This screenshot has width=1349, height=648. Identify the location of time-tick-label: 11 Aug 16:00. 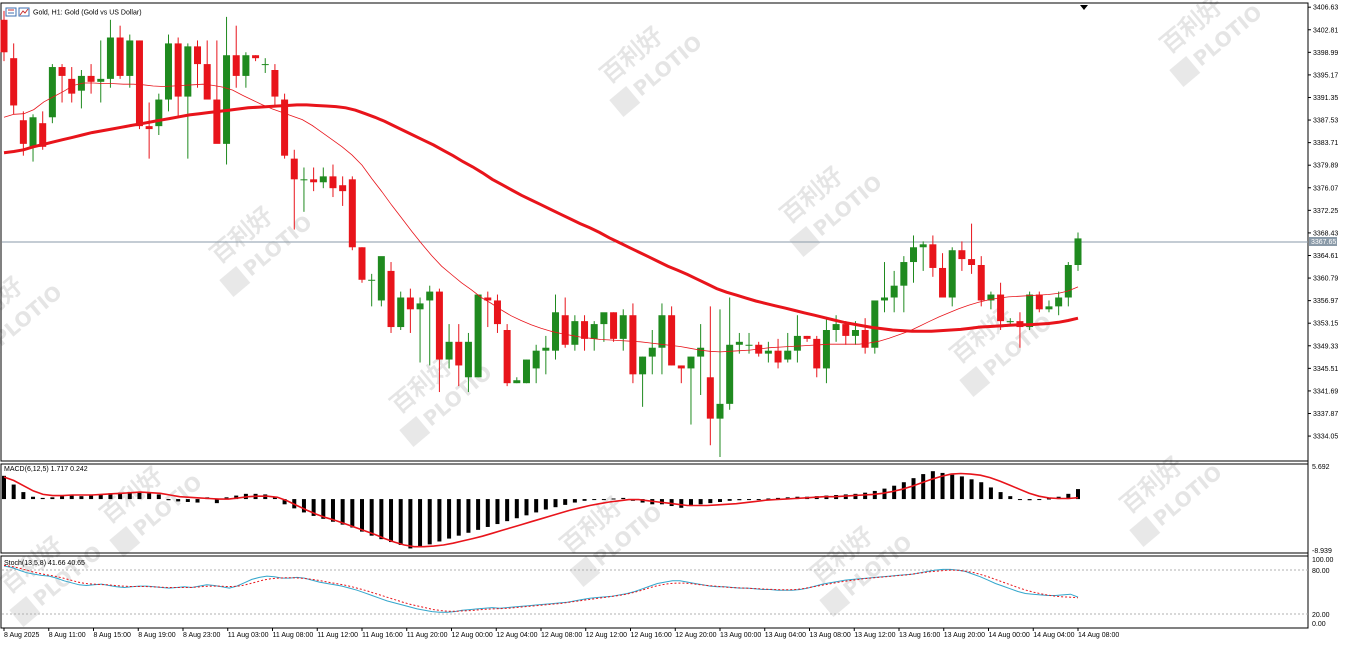
(382, 635).